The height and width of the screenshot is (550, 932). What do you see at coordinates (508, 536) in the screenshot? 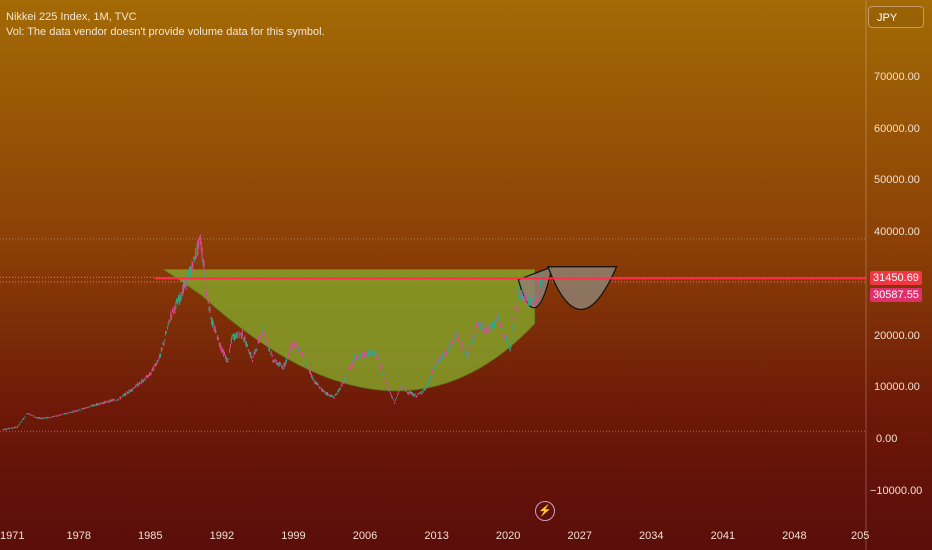
I see `x-tick-label: 2020` at bounding box center [508, 536].